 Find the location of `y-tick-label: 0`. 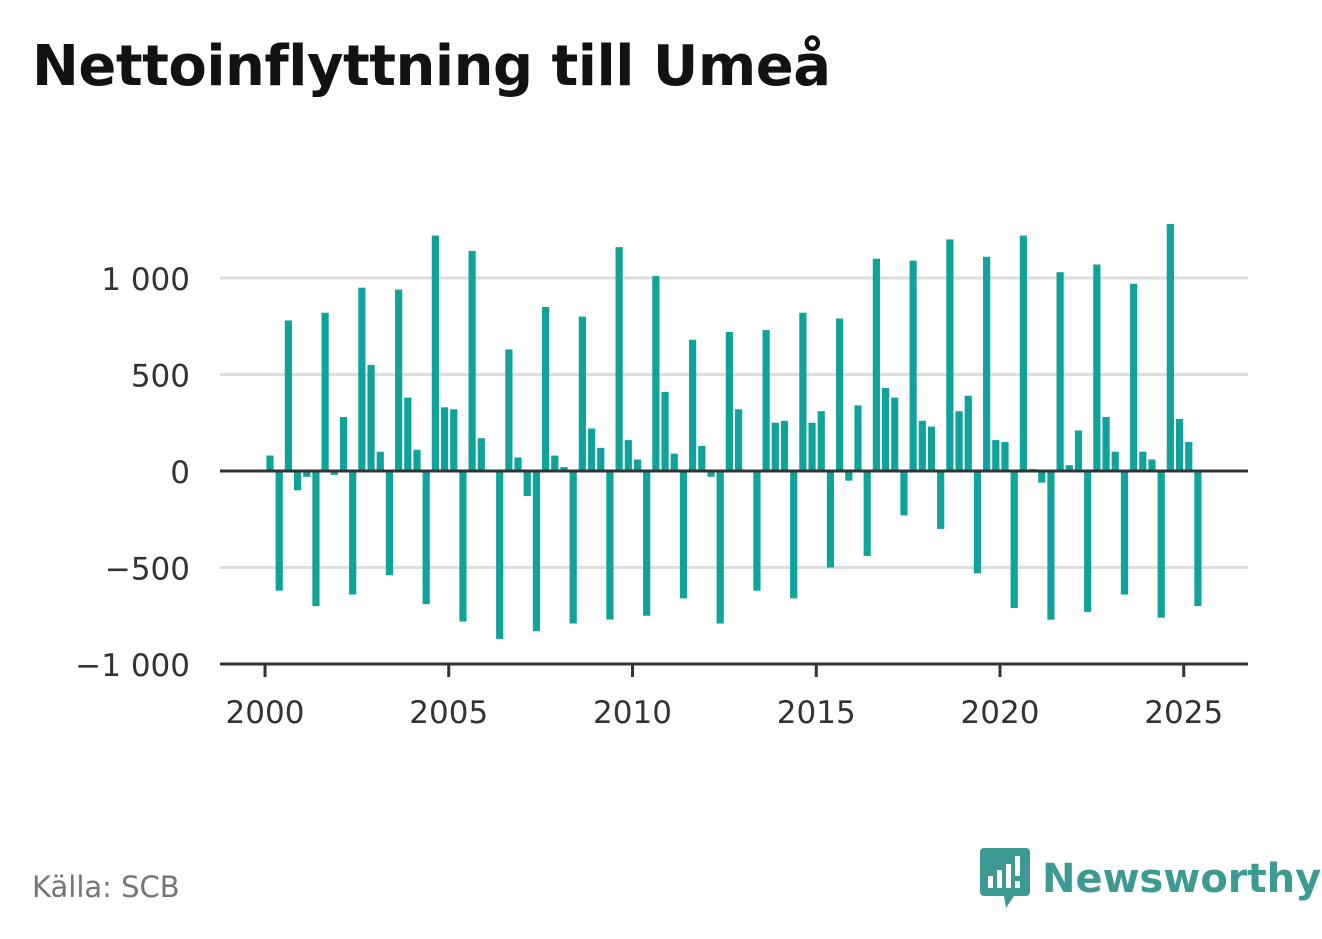

y-tick-label: 0 is located at coordinates (180, 473).